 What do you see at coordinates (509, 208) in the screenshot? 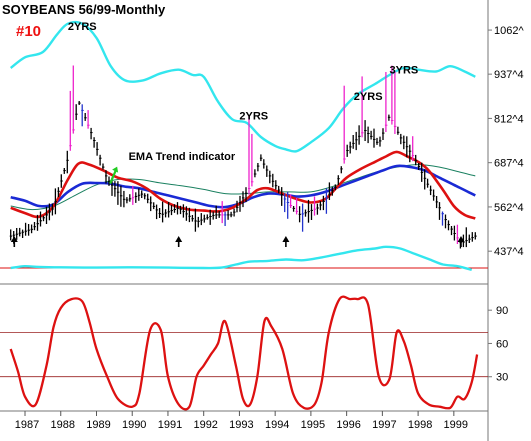
I see `price-y-label: 562^4` at bounding box center [509, 208].